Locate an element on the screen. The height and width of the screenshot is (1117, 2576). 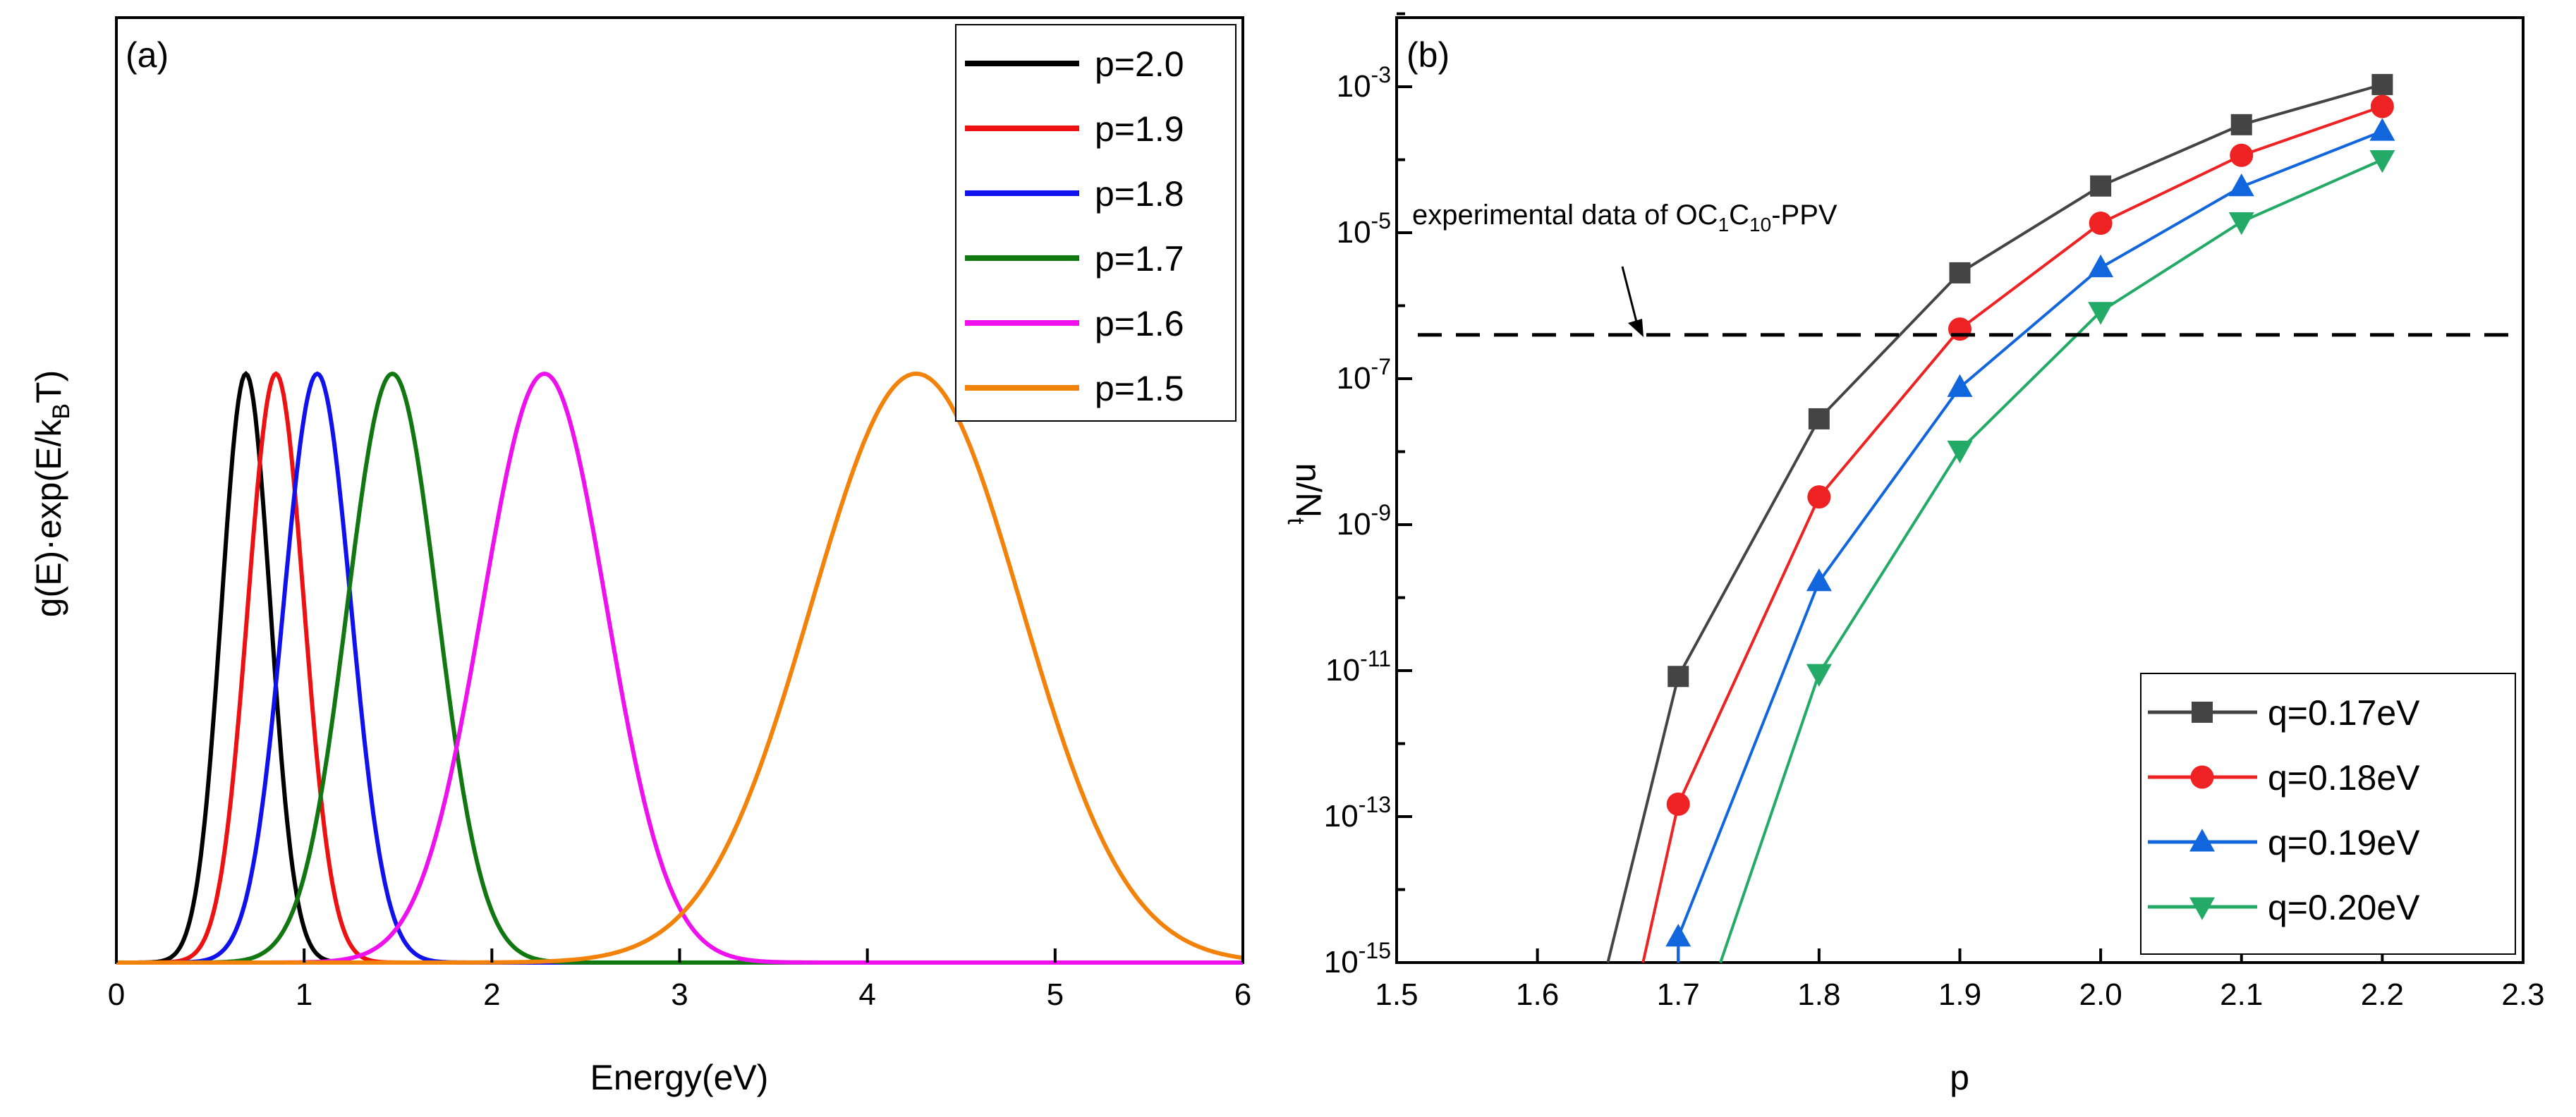
y-tick-label: 10⁻⁵ is located at coordinates (1364, 229).